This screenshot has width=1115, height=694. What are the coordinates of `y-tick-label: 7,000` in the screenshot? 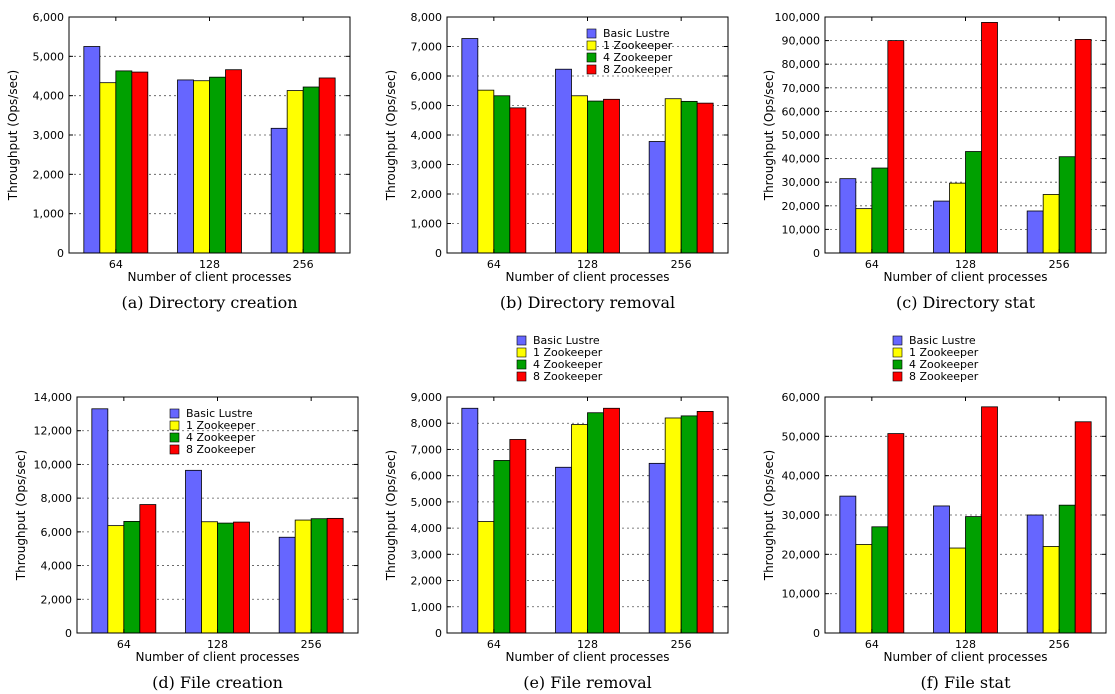 It's located at (427, 449).